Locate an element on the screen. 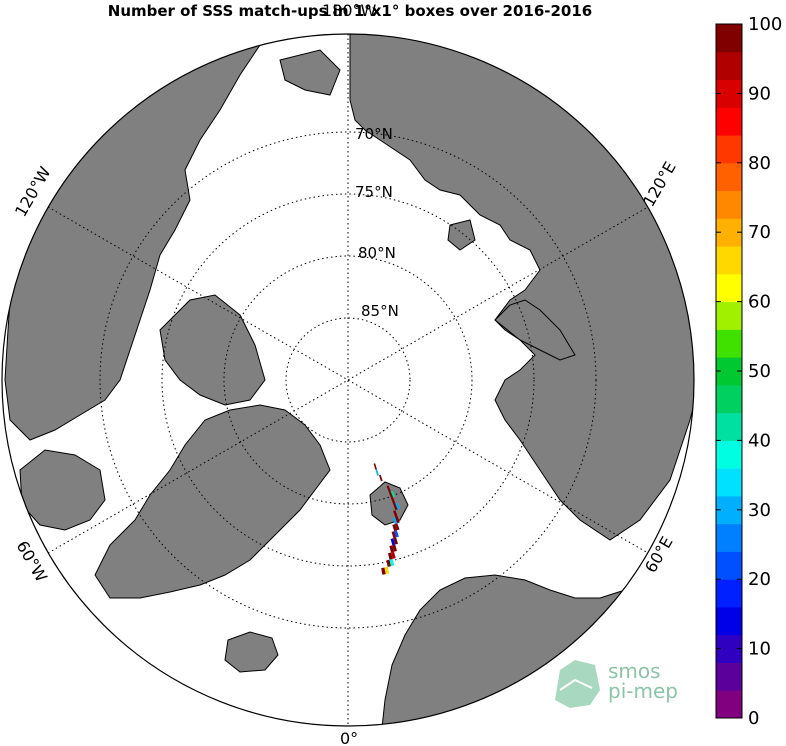 The width and height of the screenshot is (786, 746). logo-mark-wave is located at coordinates (576, 684).